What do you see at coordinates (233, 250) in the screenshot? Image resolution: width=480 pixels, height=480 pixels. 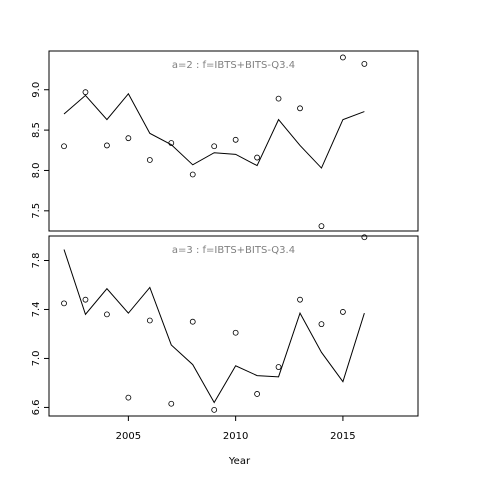 I see `panel-2-title: a=3 : f=IBTS+BITS-Q3.4` at bounding box center [233, 250].